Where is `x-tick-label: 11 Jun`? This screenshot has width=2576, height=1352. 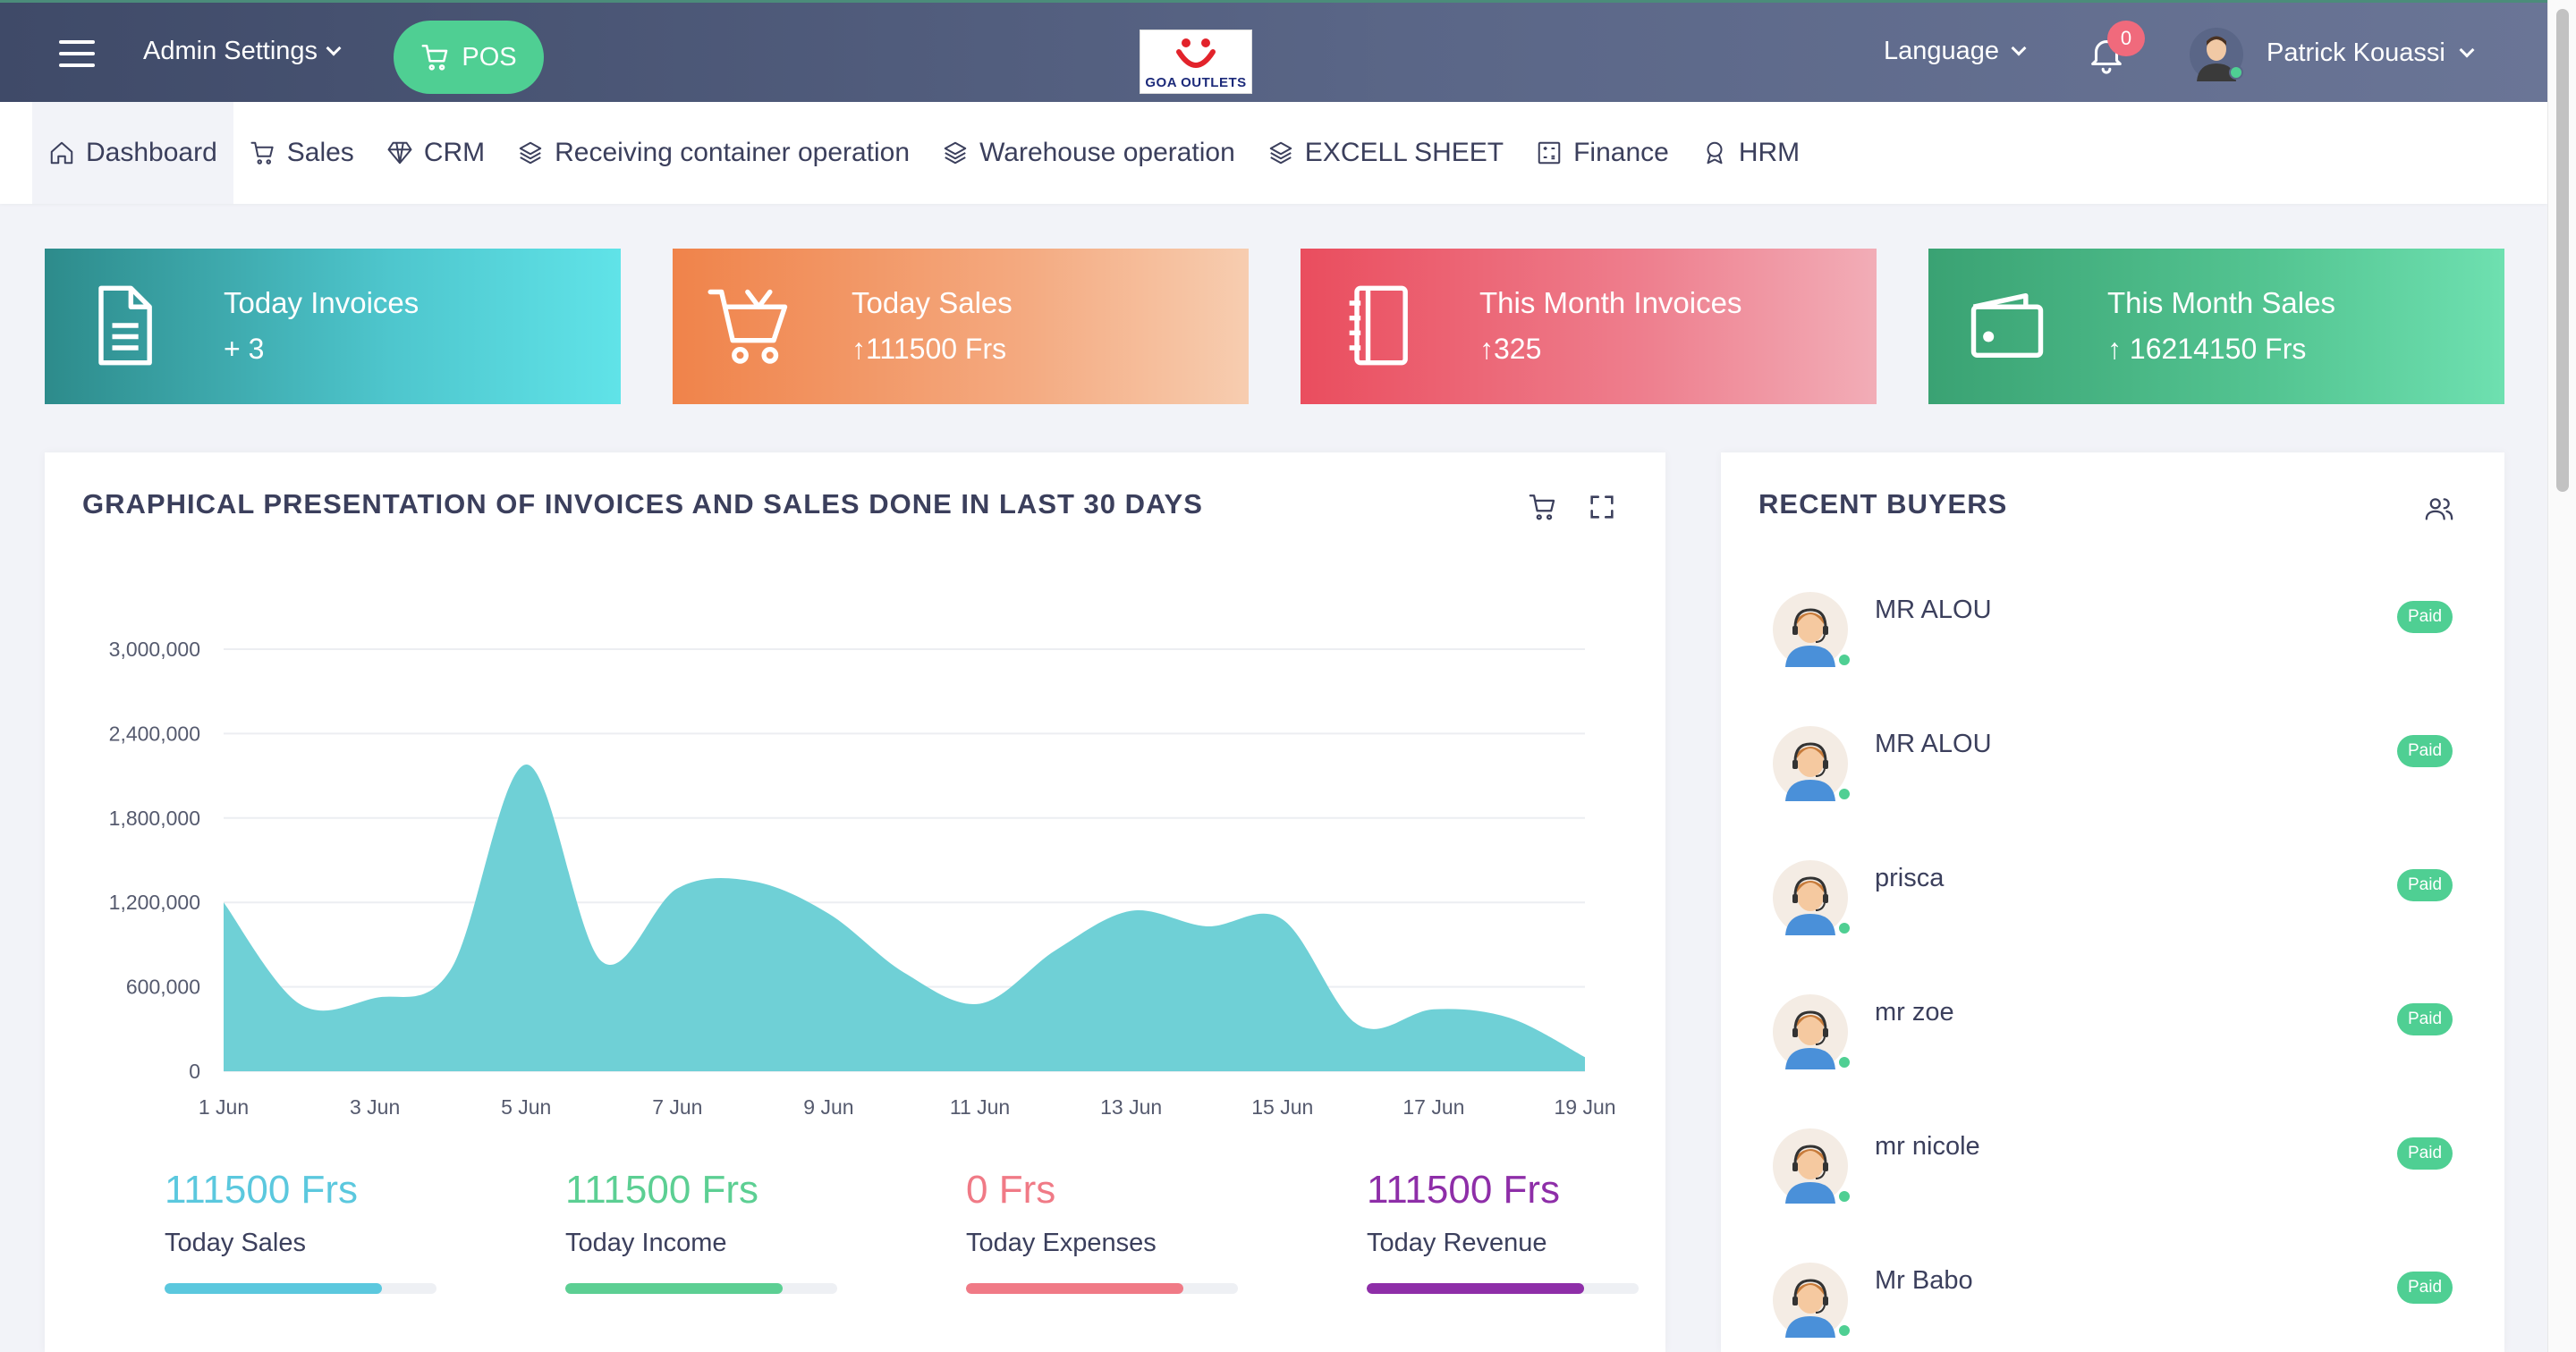 x-tick-label: 11 Jun is located at coordinates (980, 1107).